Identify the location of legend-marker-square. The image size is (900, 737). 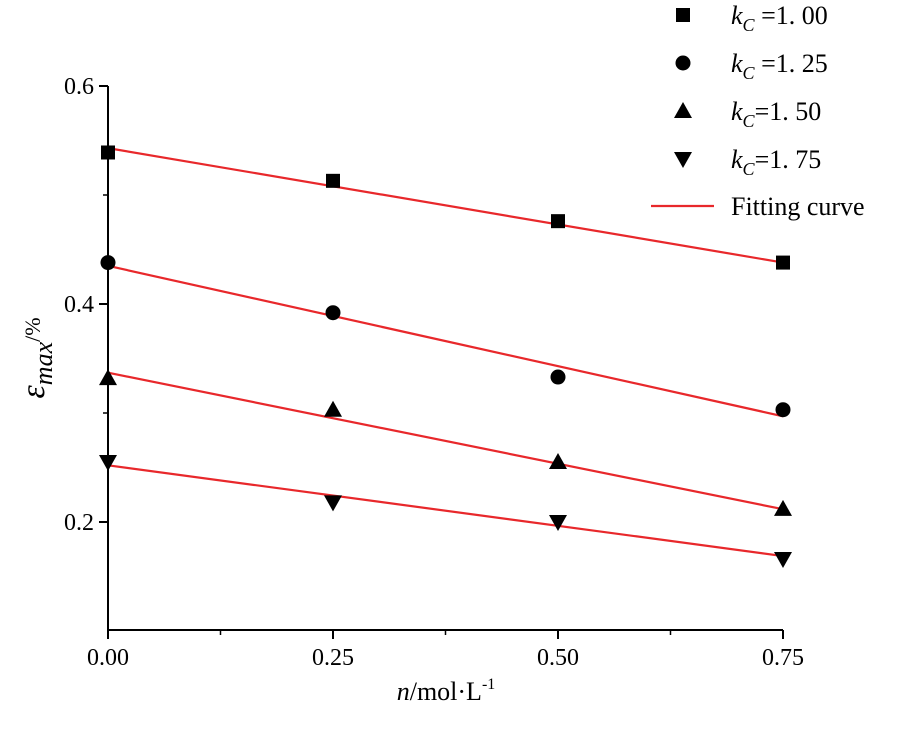
(683, 15).